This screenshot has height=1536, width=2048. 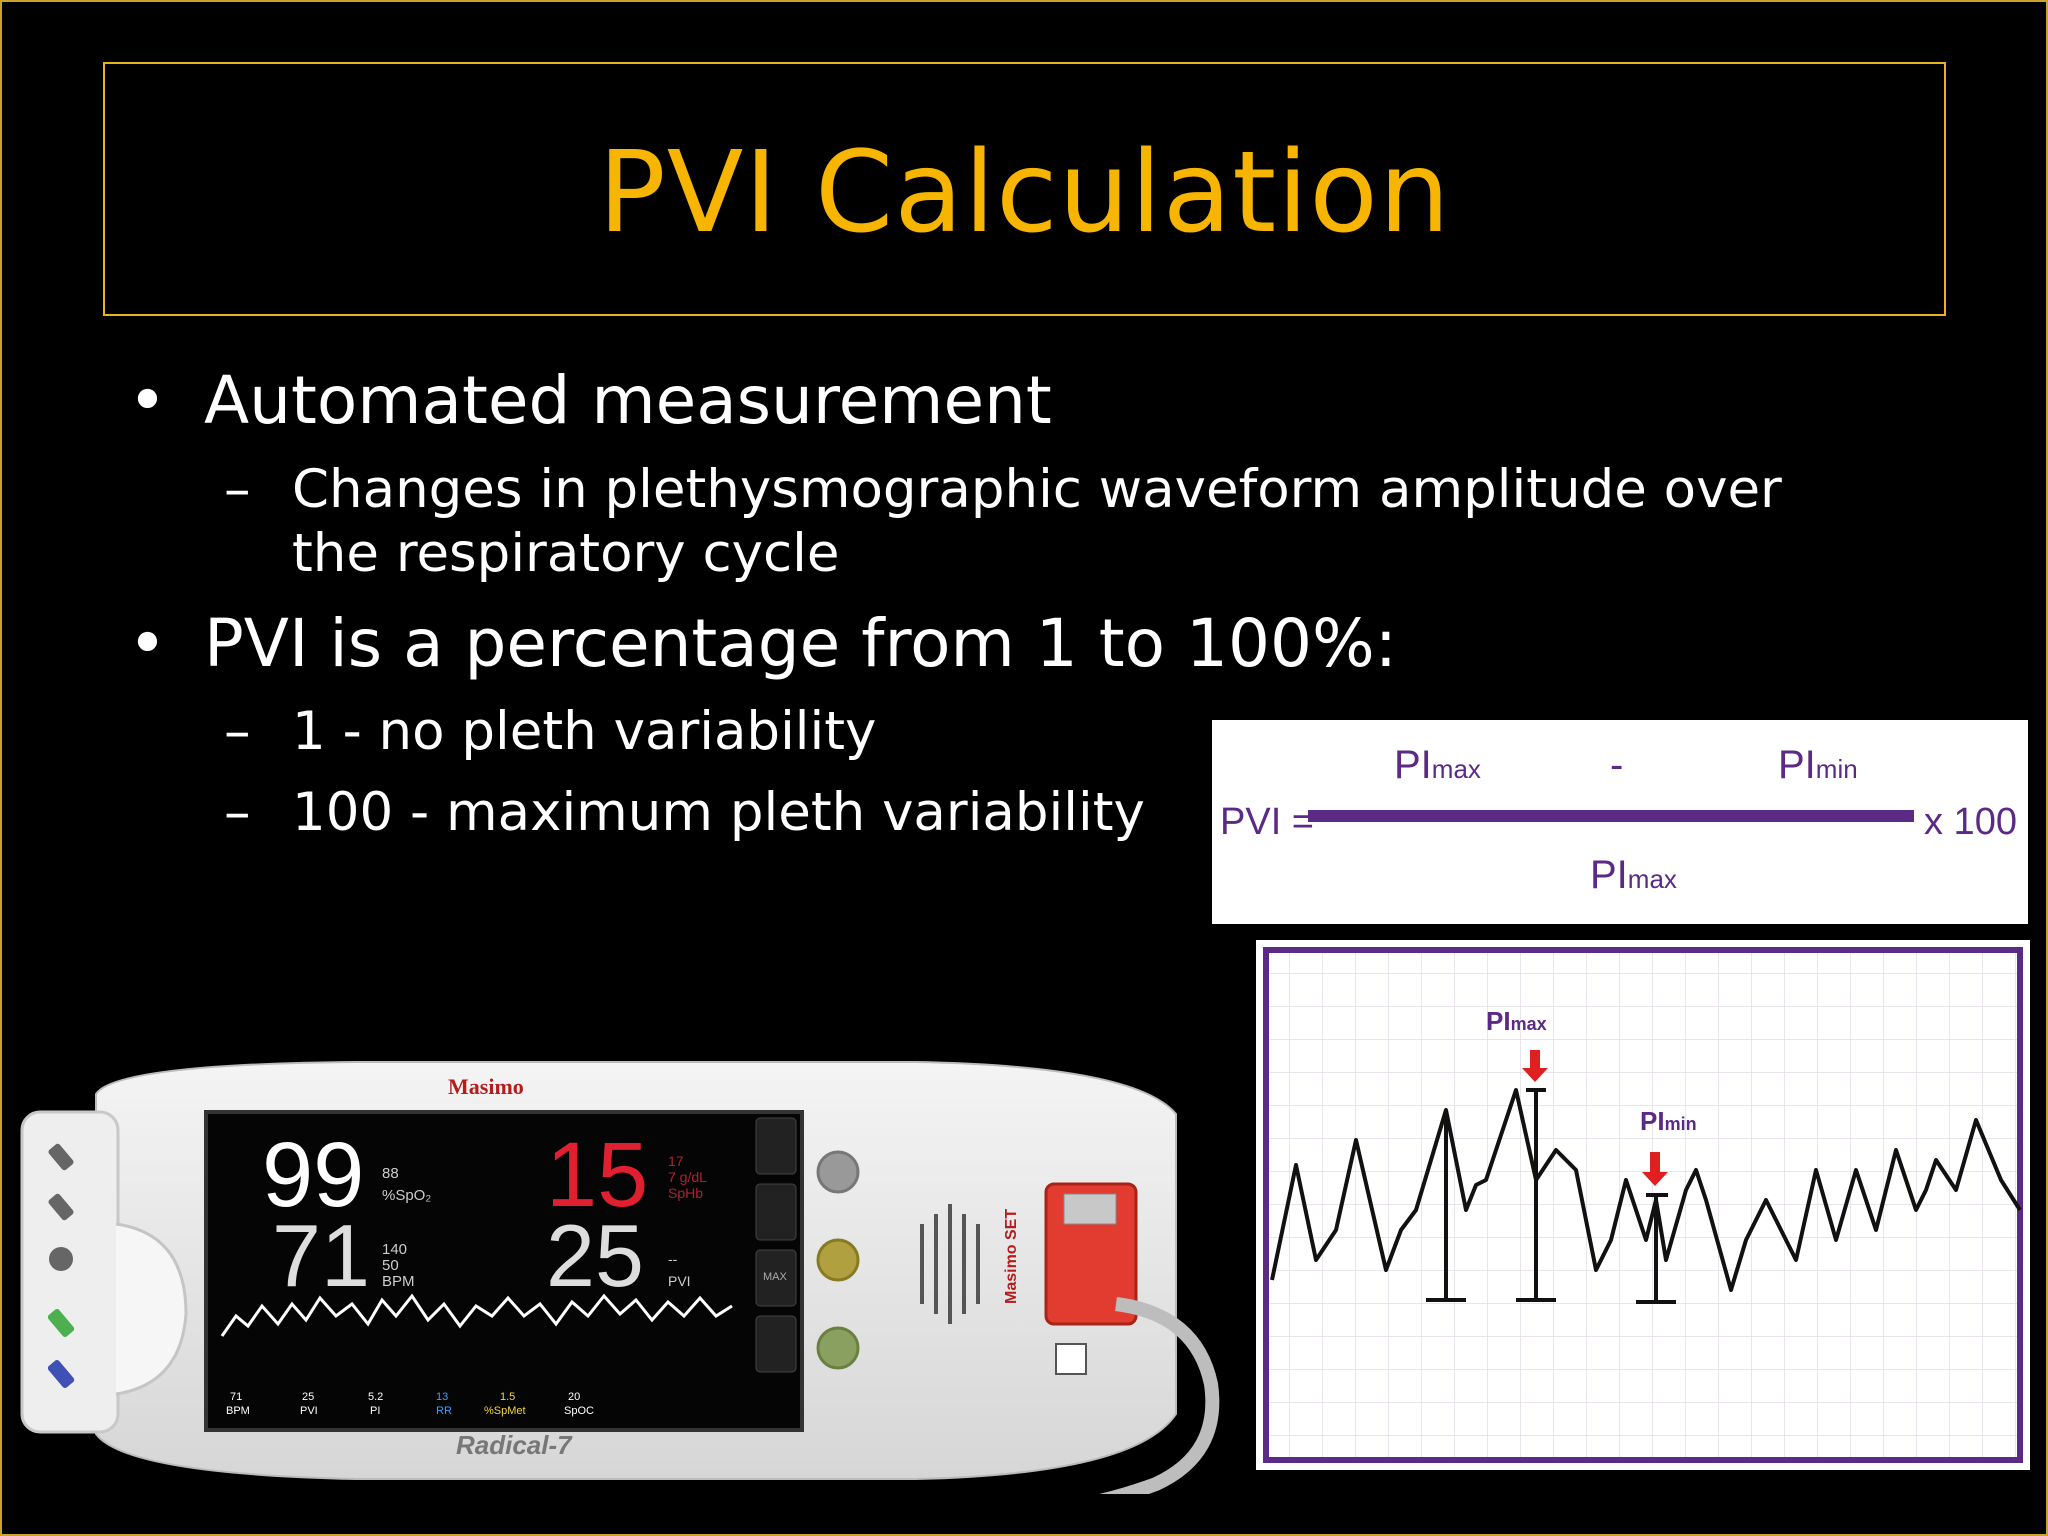 What do you see at coordinates (1633, 875) in the screenshot?
I see `denominator-pi-max: PImax` at bounding box center [1633, 875].